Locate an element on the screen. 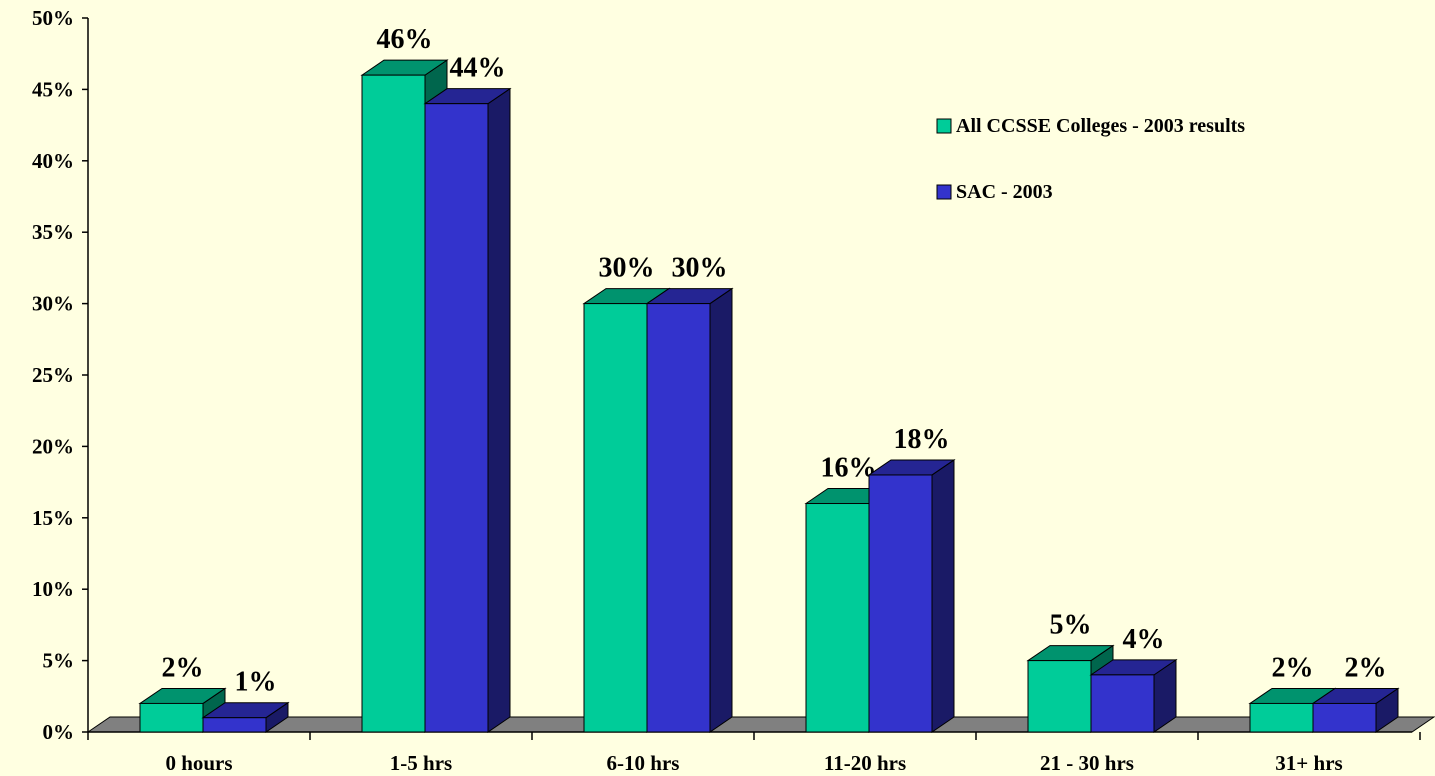  x-tick-label: 21 - 30 hrs is located at coordinates (1087, 763).